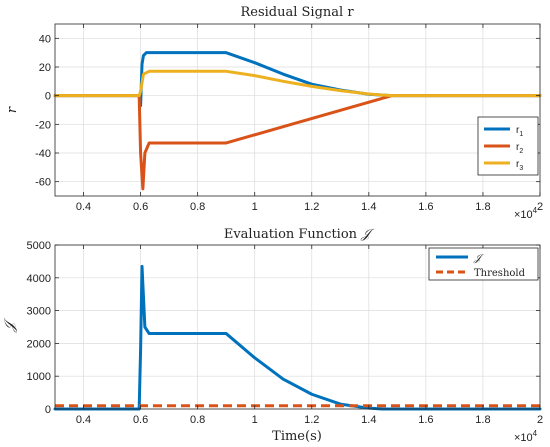  Describe the element at coordinates (535, 210) in the screenshot. I see `residual-x-exponent-power: 4` at that location.